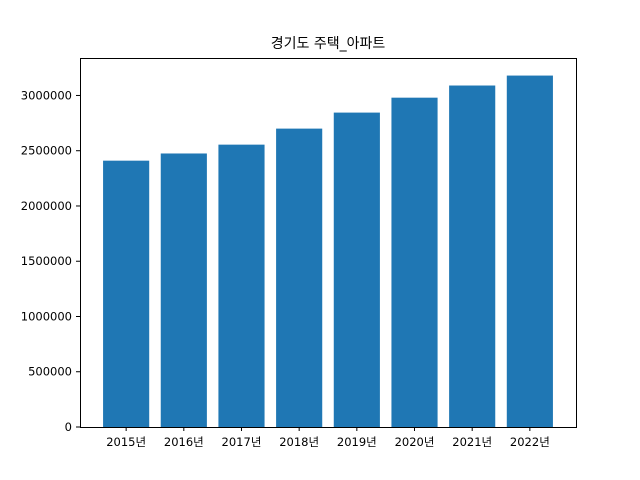 The width and height of the screenshot is (640, 480). What do you see at coordinates (328, 44) in the screenshot?
I see `chart-title: 경기도 주택_아파트` at bounding box center [328, 44].